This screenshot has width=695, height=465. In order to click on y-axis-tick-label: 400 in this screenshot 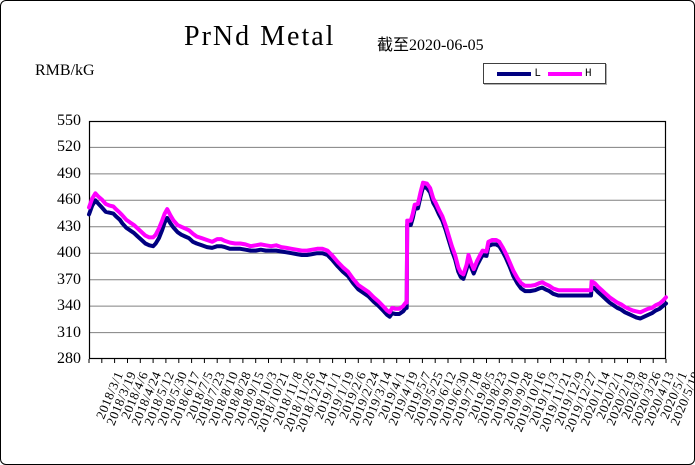, I will do `click(69, 253)`.